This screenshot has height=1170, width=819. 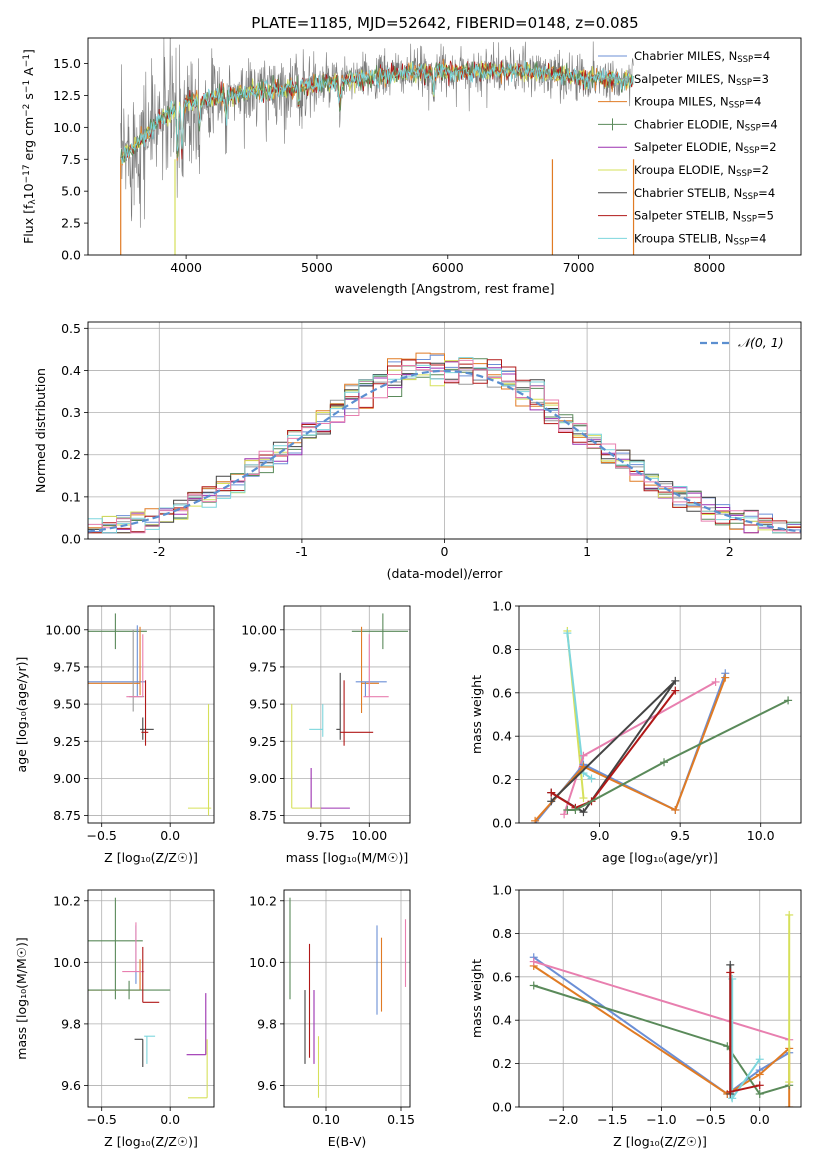 I want to click on x-tick-label: 9.75, so click(x=321, y=835).